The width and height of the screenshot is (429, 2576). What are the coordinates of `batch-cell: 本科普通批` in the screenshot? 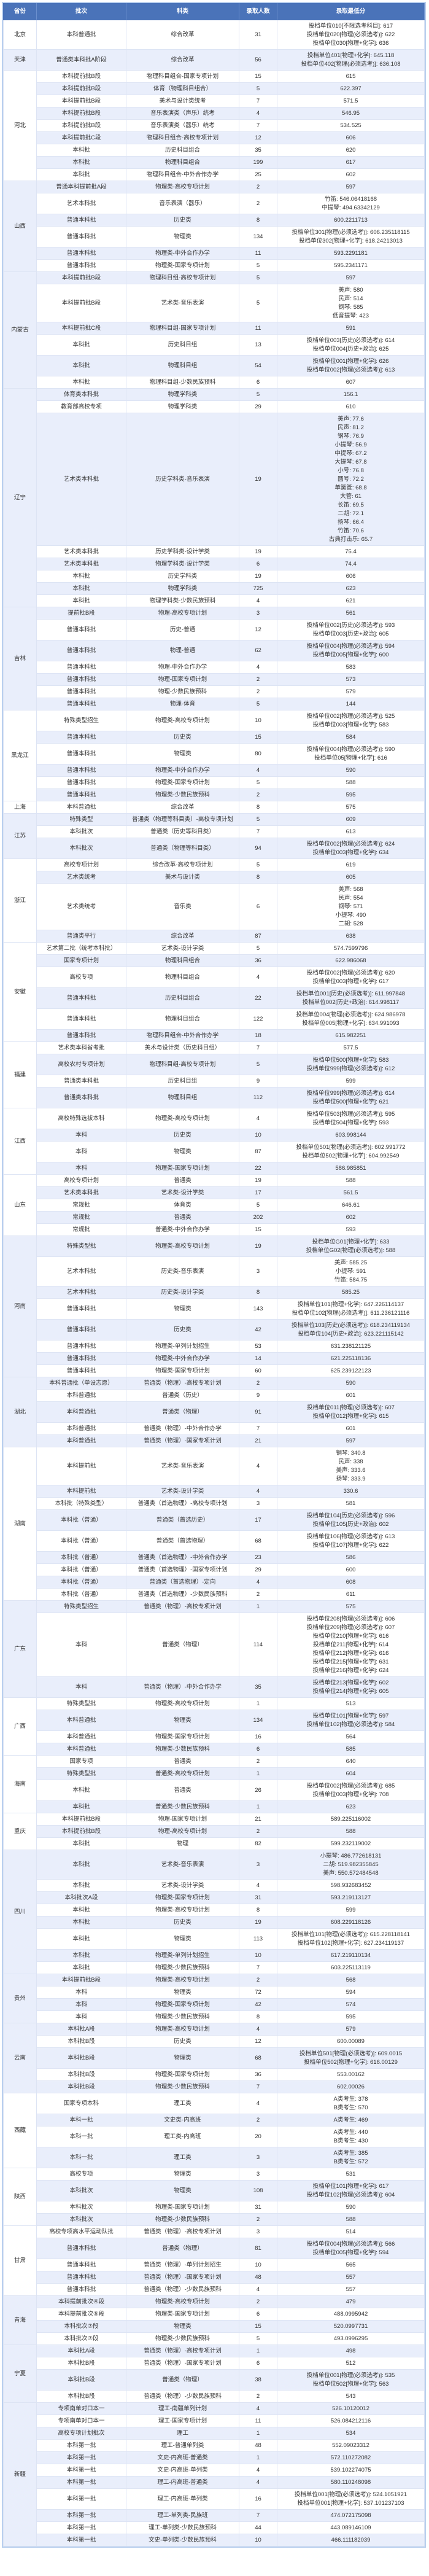 It's located at (81, 35).